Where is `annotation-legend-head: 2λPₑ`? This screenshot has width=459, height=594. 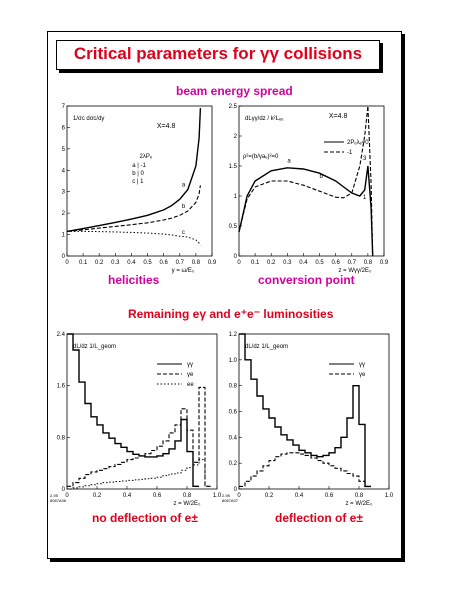 annotation-legend-head: 2λPₑ is located at coordinates (146, 157).